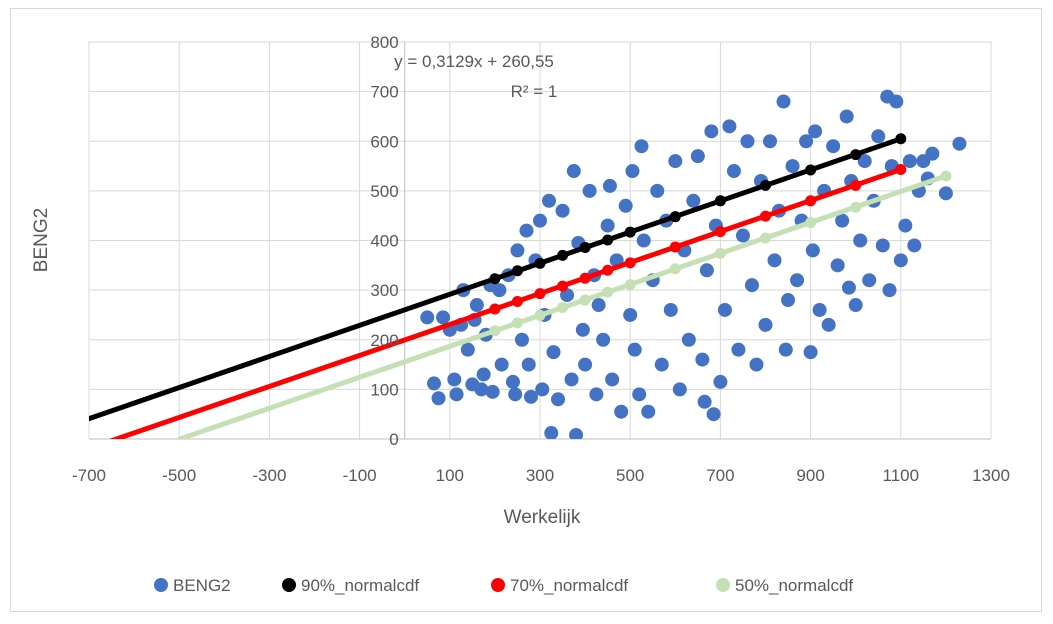 This screenshot has width=1053, height=624. Describe the element at coordinates (901, 475) in the screenshot. I see `x-tick-label: 1100` at that location.